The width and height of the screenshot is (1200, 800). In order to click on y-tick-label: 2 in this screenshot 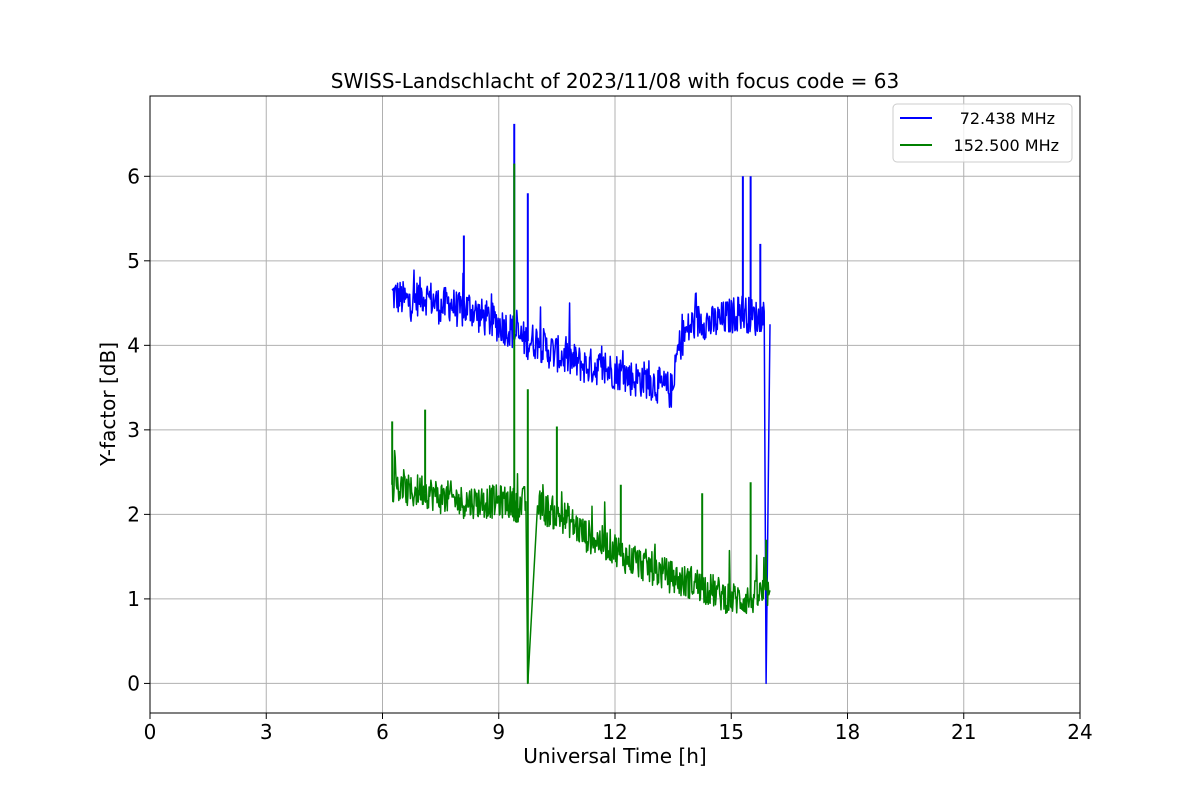, I will do `click(133, 514)`.